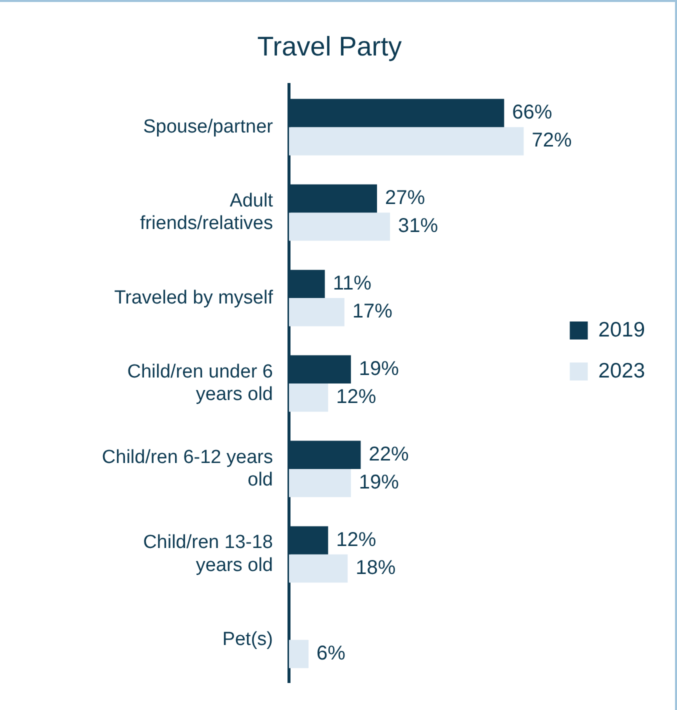 The height and width of the screenshot is (710, 677). What do you see at coordinates (247, 639) in the screenshot?
I see `y-tick-label: Pet(s)` at bounding box center [247, 639].